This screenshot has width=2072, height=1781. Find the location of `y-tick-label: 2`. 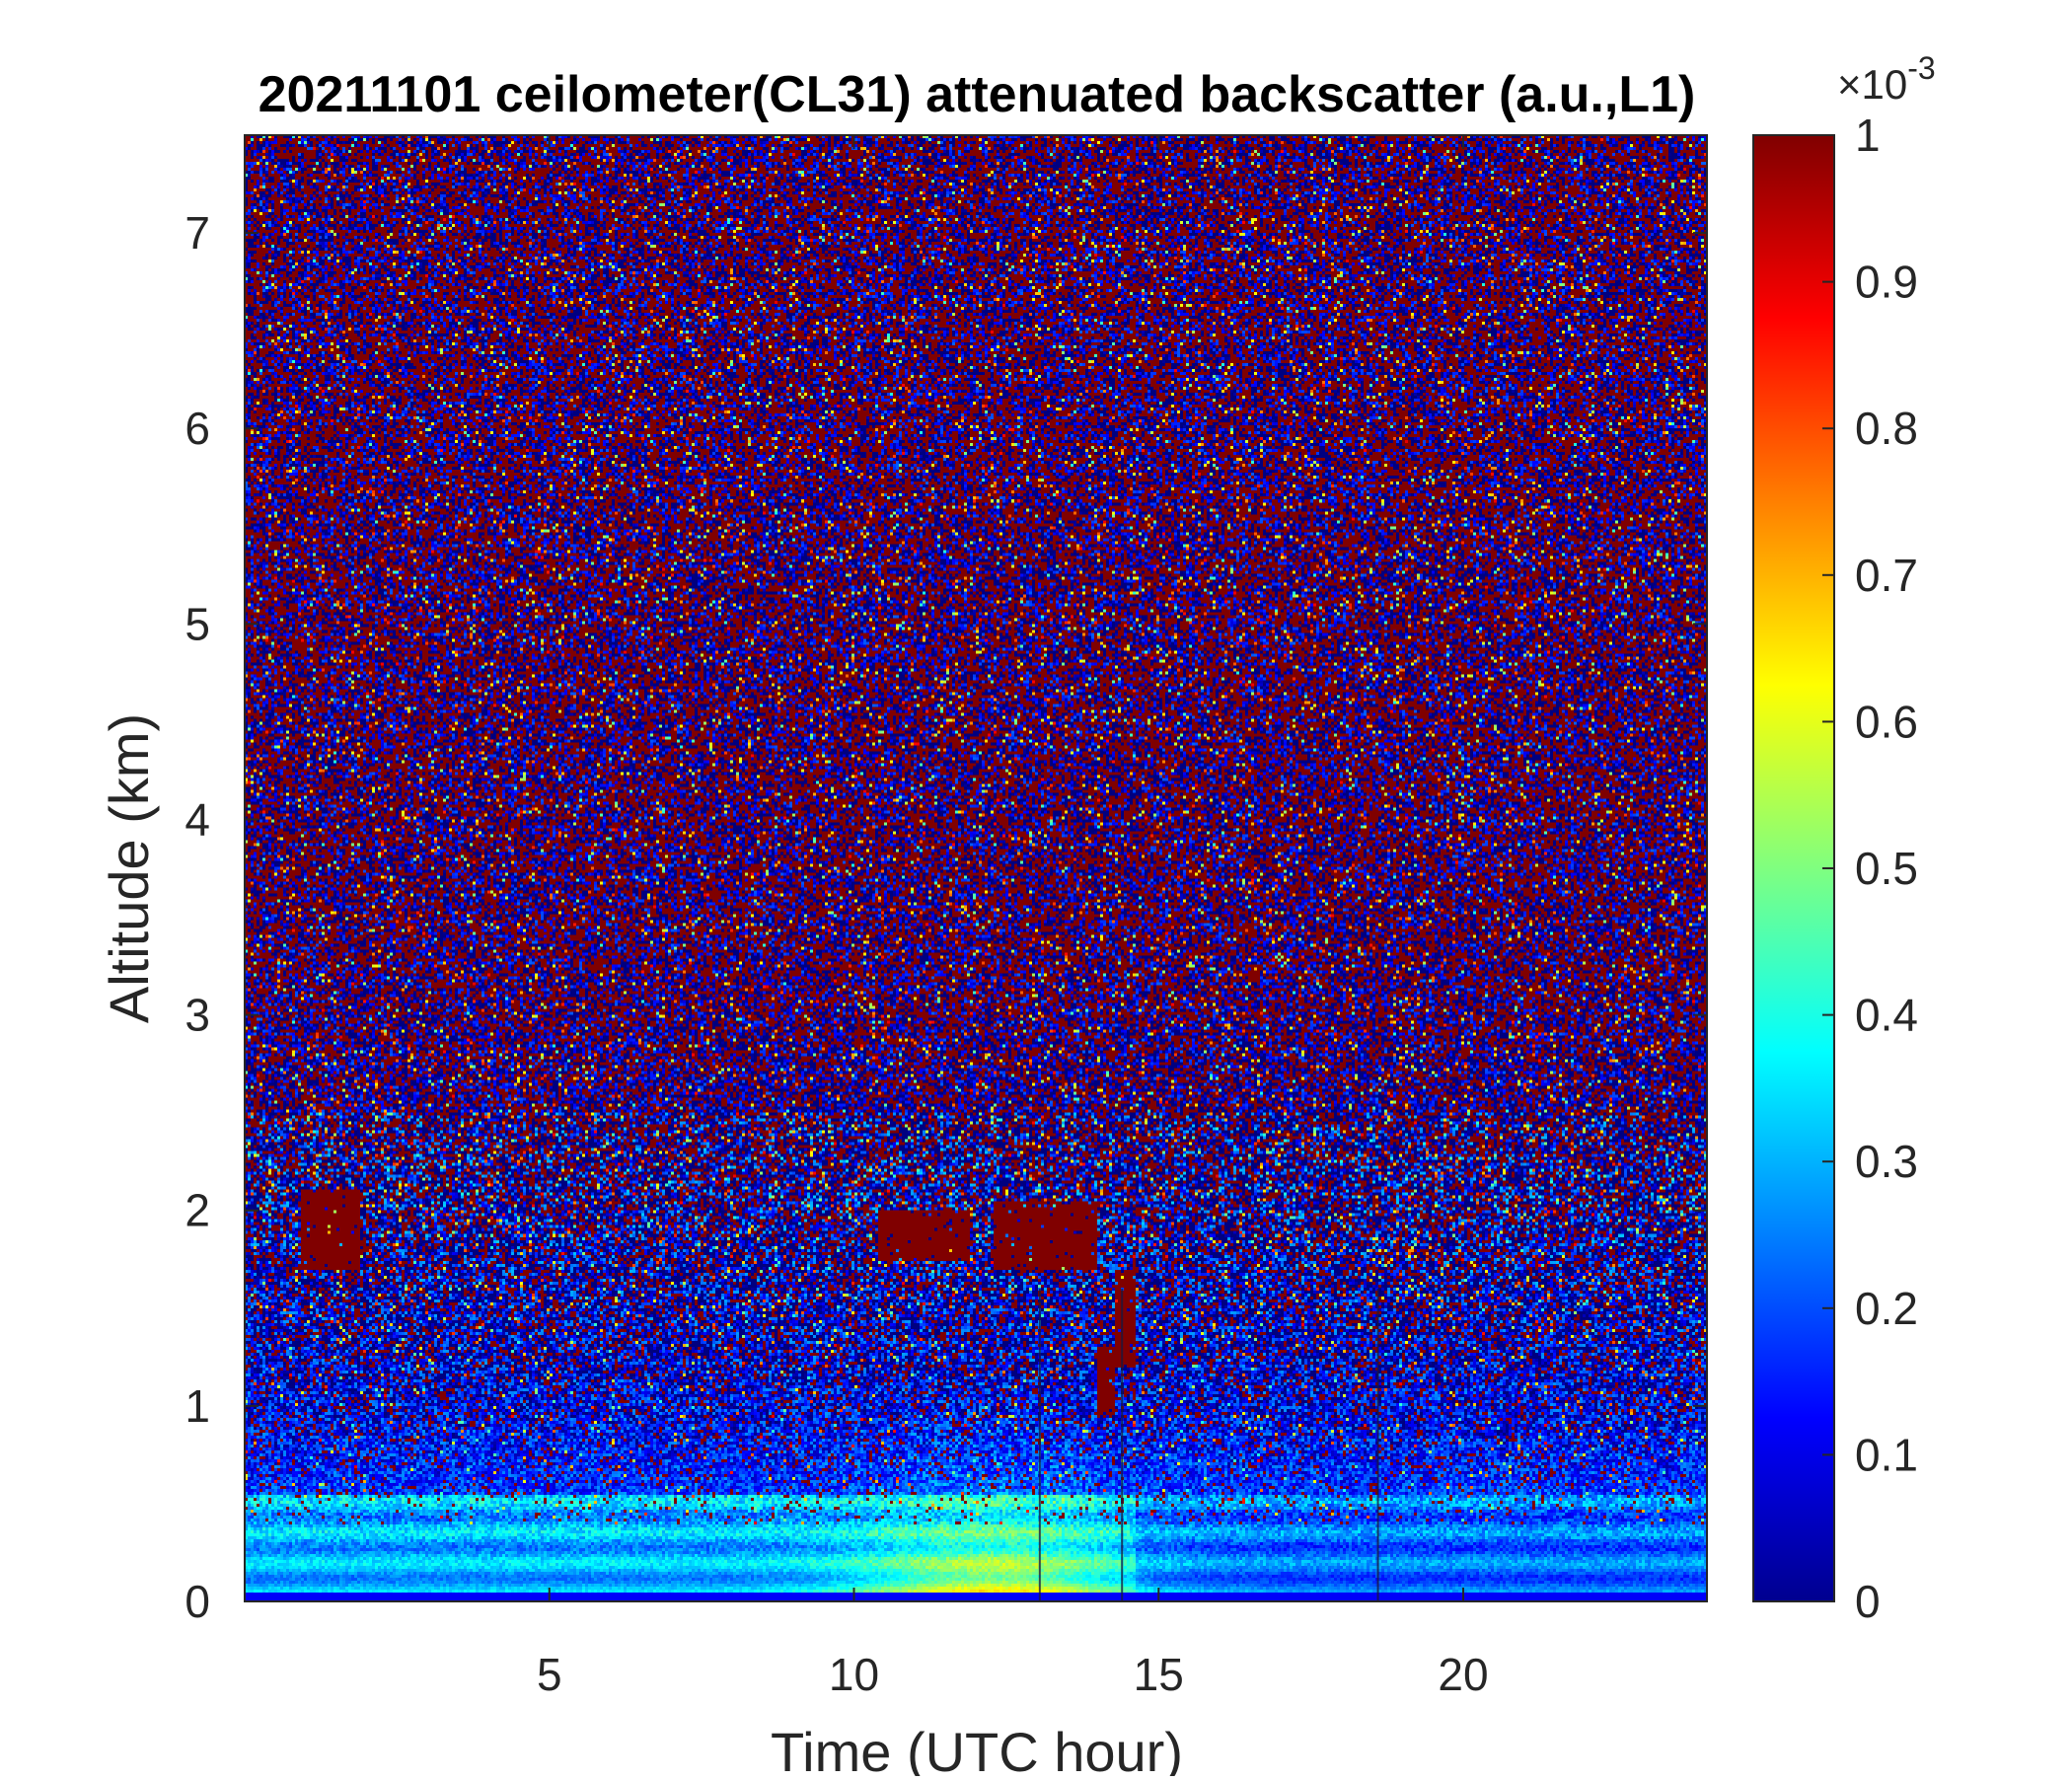

y-tick-label: 2 is located at coordinates (198, 1211).